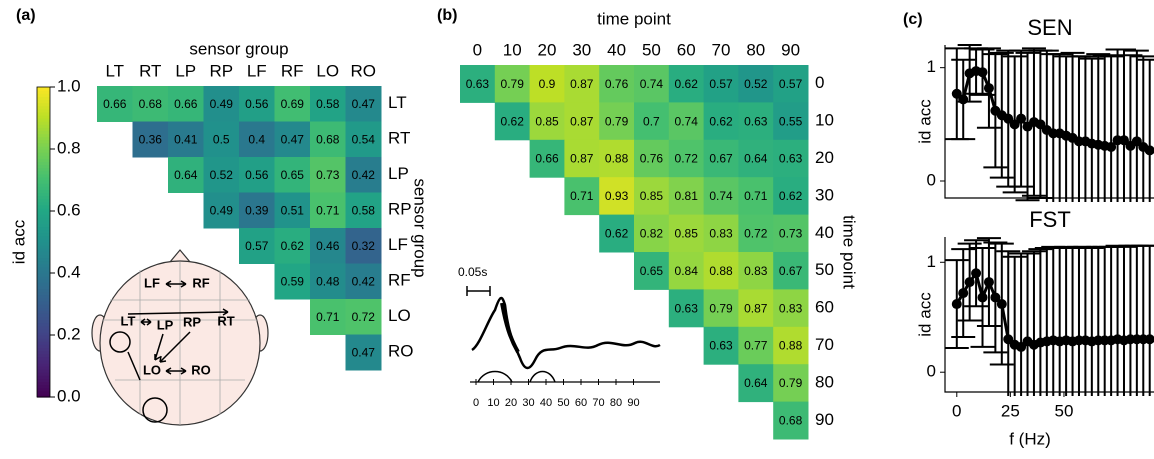  I want to click on cell-label: 0.77, so click(756, 346).